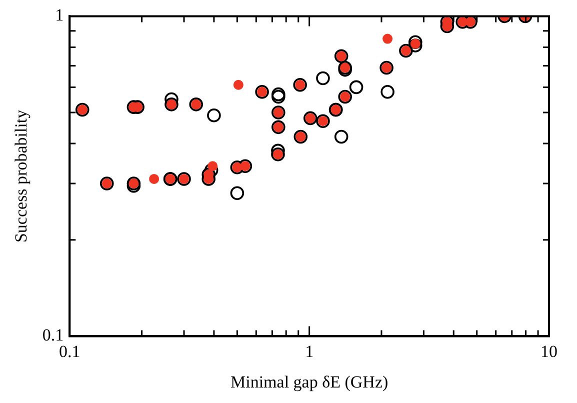 The height and width of the screenshot is (403, 577). What do you see at coordinates (549, 351) in the screenshot?
I see `x-tick-label: 10` at bounding box center [549, 351].